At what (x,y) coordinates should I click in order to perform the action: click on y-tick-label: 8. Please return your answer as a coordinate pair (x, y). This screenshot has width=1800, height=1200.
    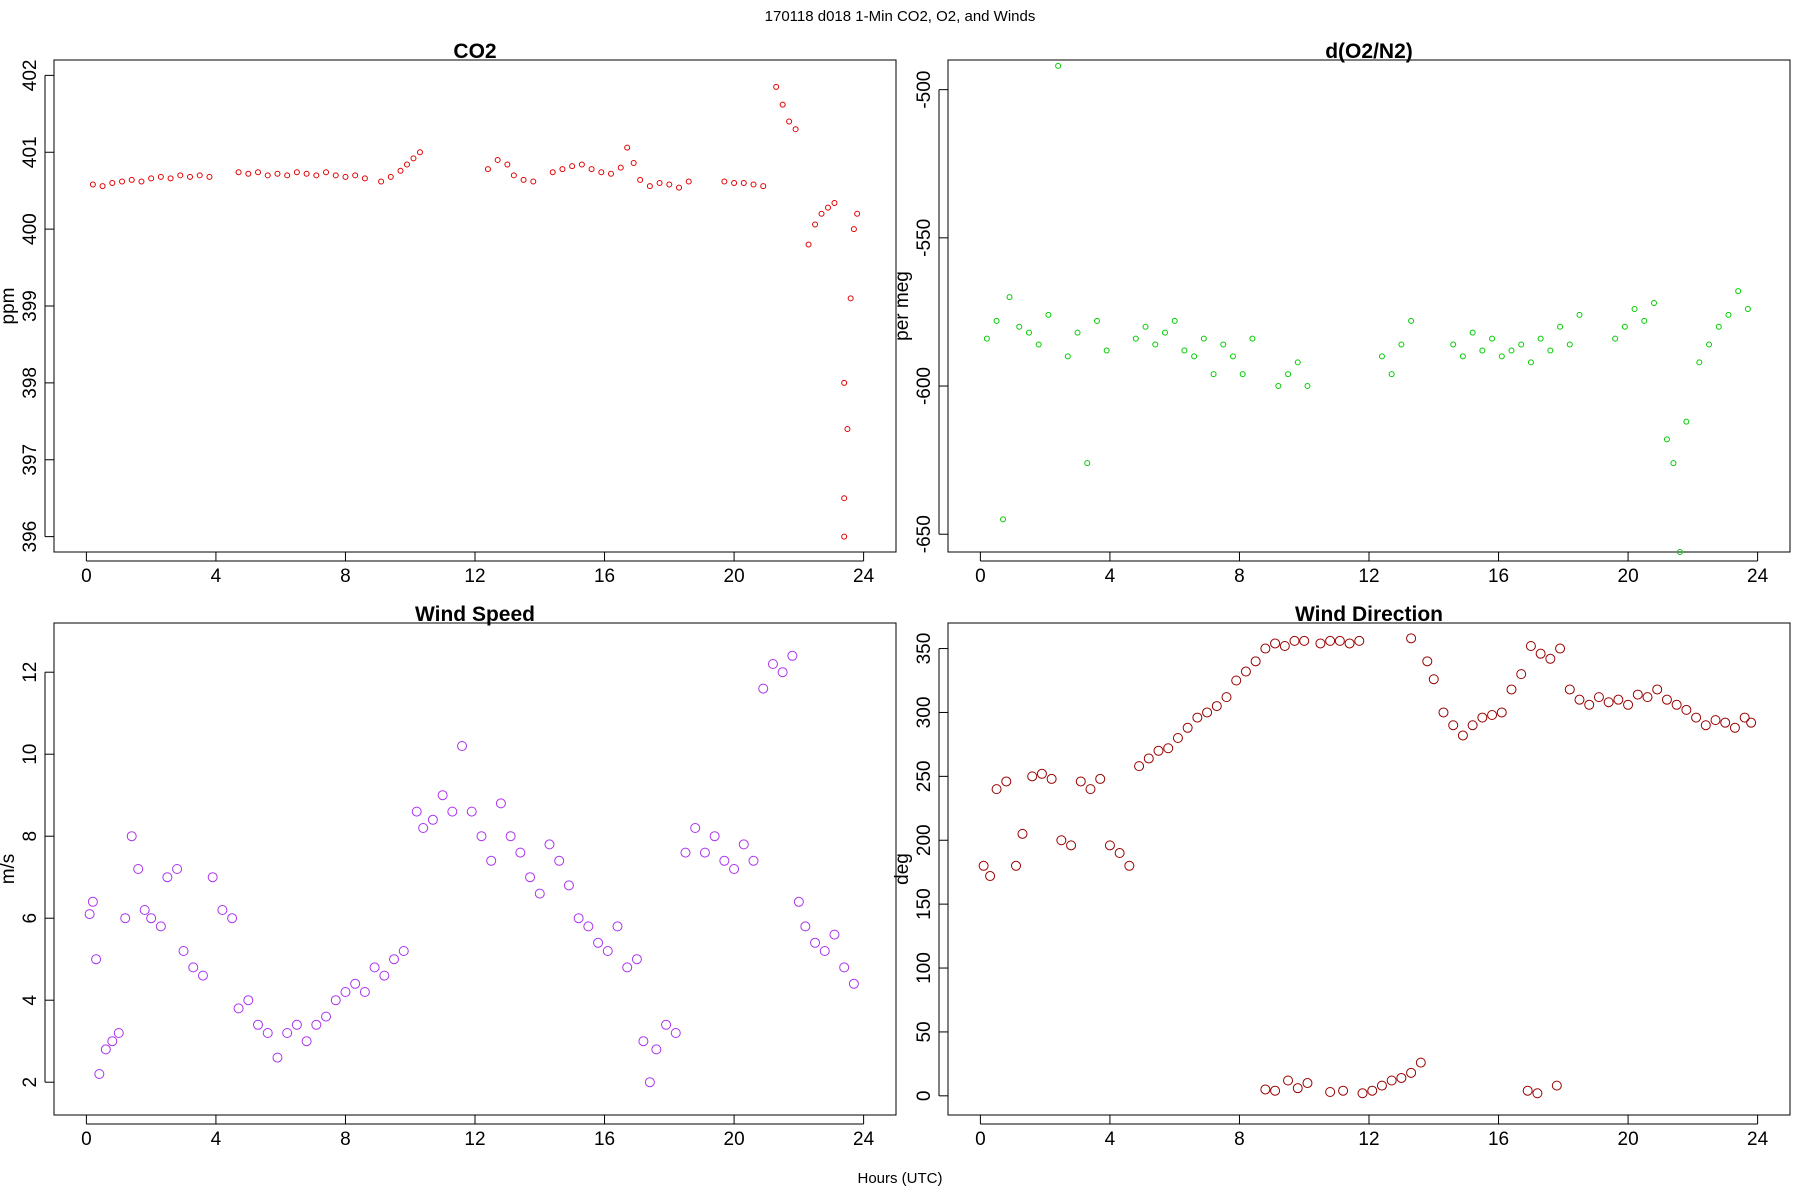
    Looking at the image, I should click on (30, 836).